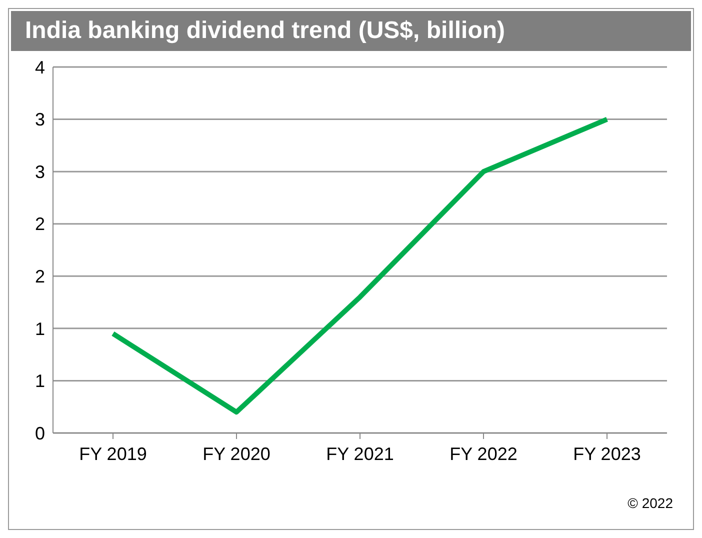 This screenshot has width=702, height=538. Describe the element at coordinates (39, 433) in the screenshot. I see `y-tick-label: 0` at that location.